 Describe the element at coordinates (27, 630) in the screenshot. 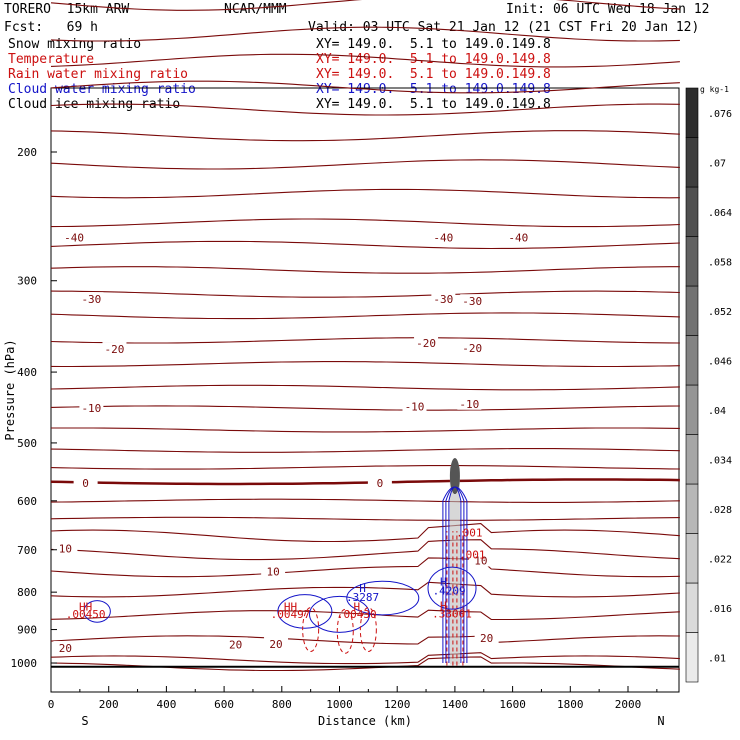

I see `y-tick-label: 900` at that location.